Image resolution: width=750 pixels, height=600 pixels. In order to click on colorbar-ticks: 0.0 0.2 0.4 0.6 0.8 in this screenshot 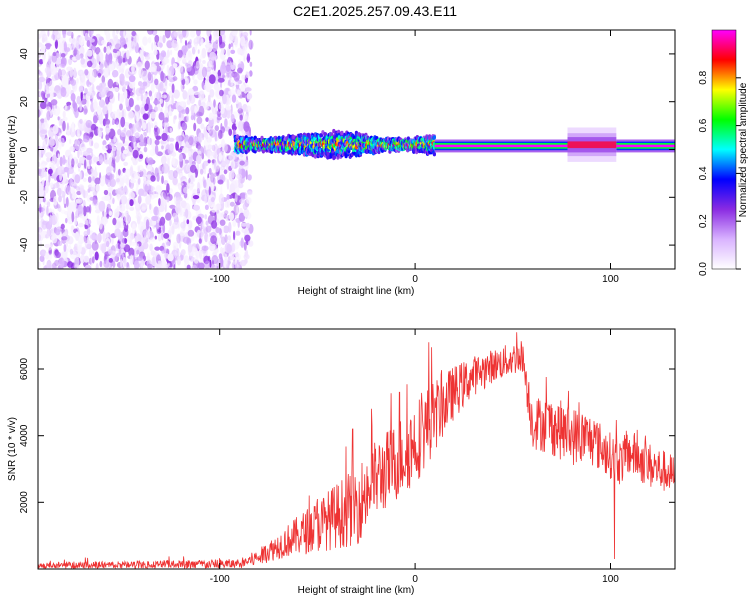, I will do `click(719, 173)`.